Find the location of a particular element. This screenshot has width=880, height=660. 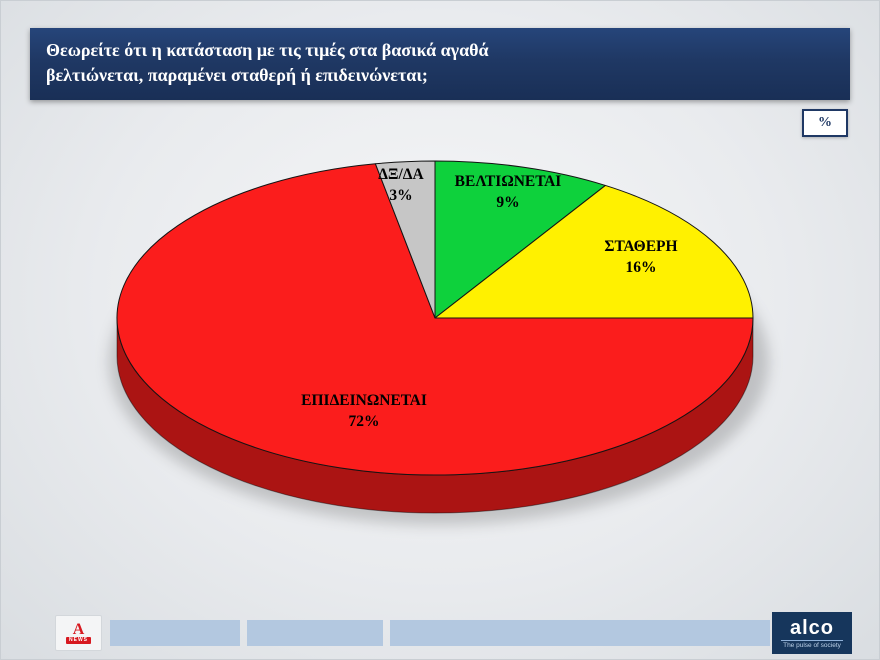

alpha-logo-news-label: NEWS is located at coordinates (78, 640).